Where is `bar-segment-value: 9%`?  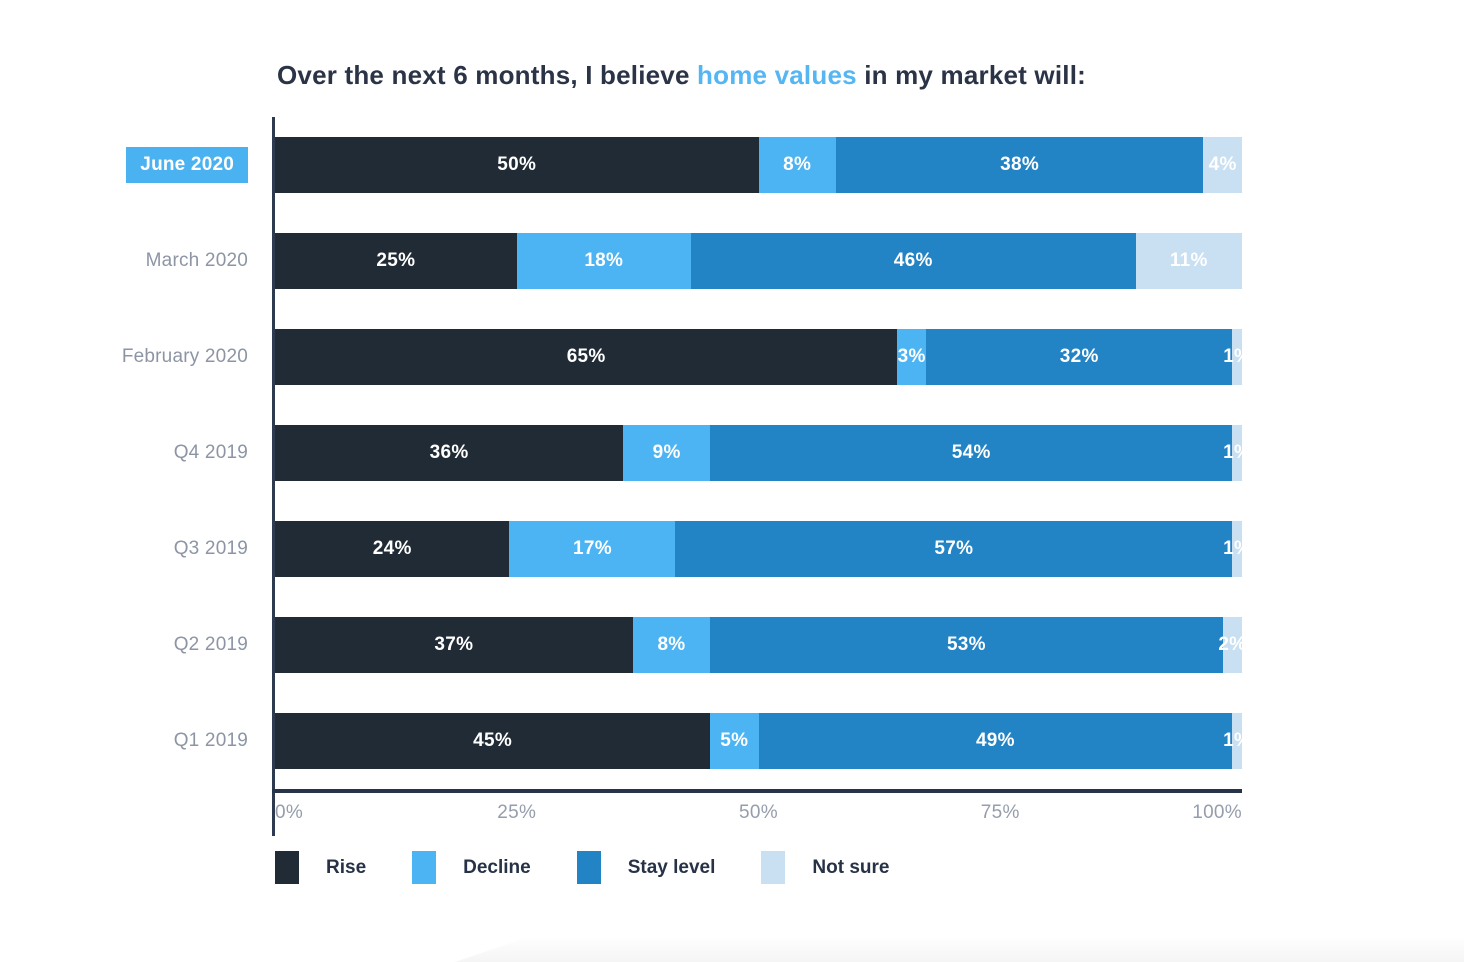 bar-segment-value: 9% is located at coordinates (666, 452).